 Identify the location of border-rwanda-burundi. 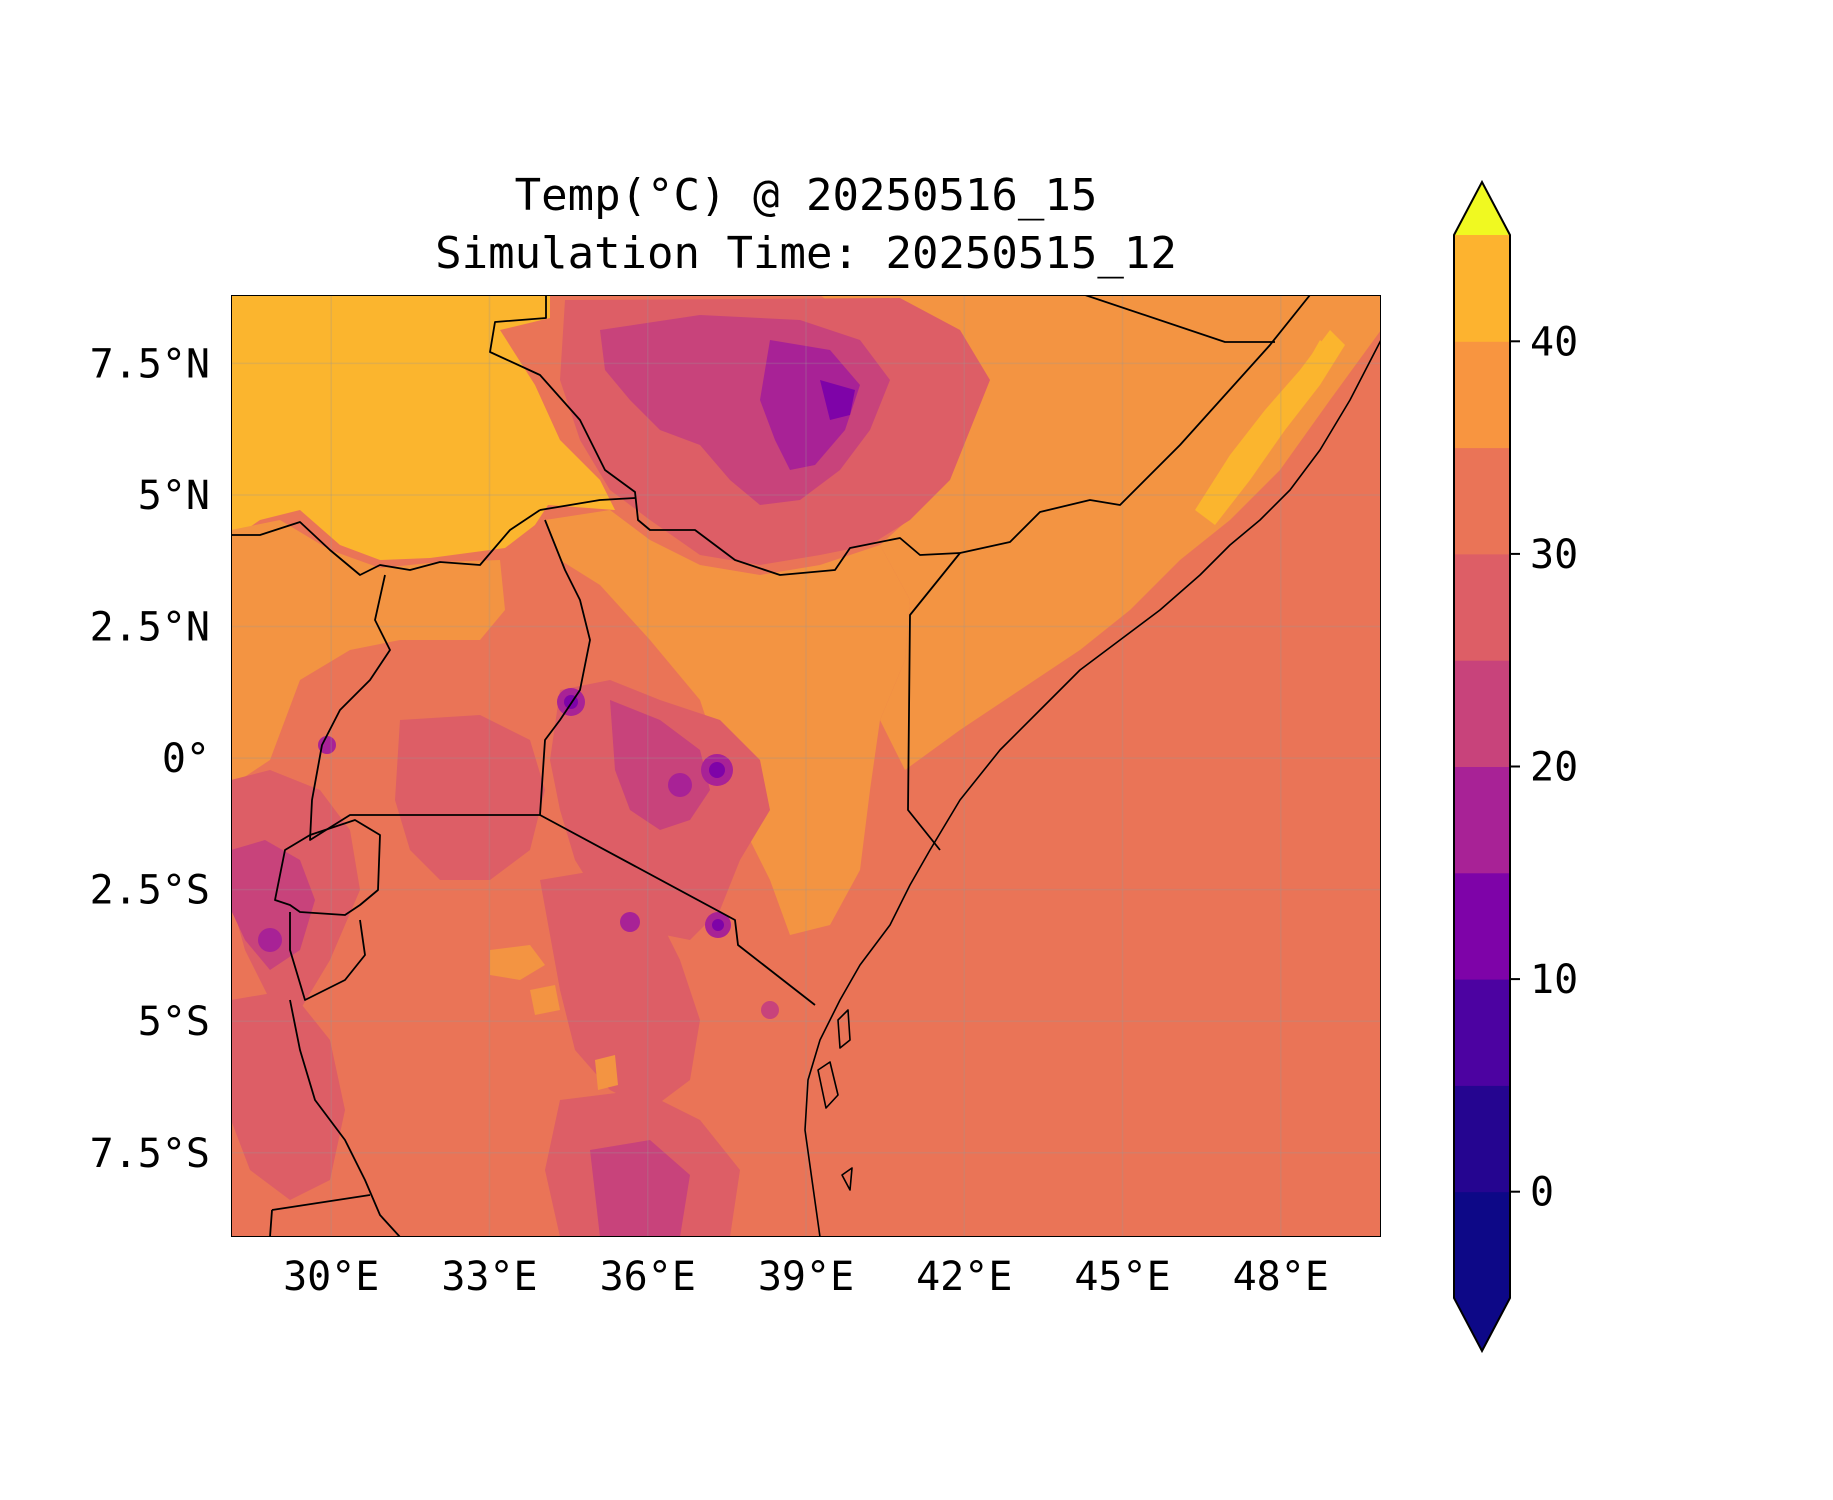
(327, 867).